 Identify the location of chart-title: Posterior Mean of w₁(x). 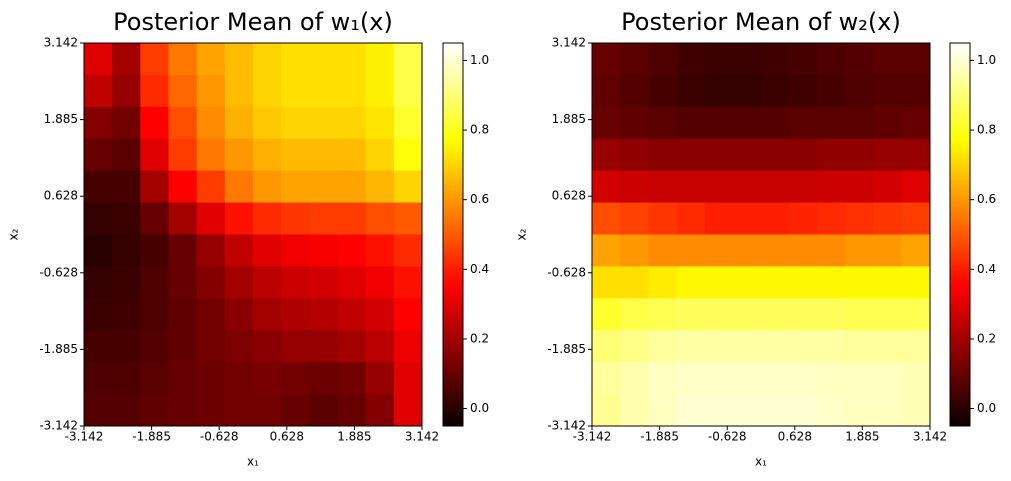
(253, 22).